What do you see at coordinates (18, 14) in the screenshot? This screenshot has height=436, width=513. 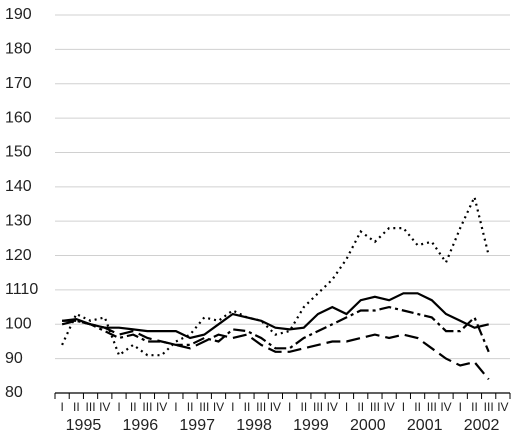 I see `y-tick-label: 190` at bounding box center [18, 14].